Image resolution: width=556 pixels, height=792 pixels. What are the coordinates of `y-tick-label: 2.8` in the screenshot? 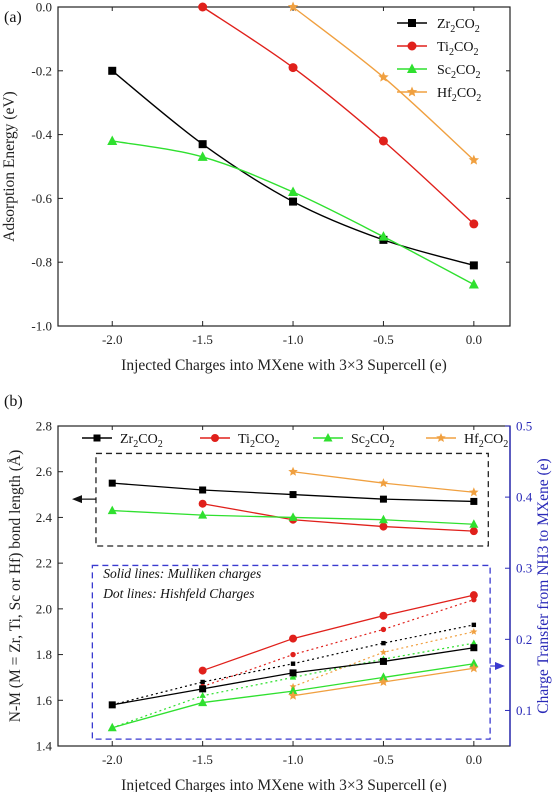 It's located at (44, 426).